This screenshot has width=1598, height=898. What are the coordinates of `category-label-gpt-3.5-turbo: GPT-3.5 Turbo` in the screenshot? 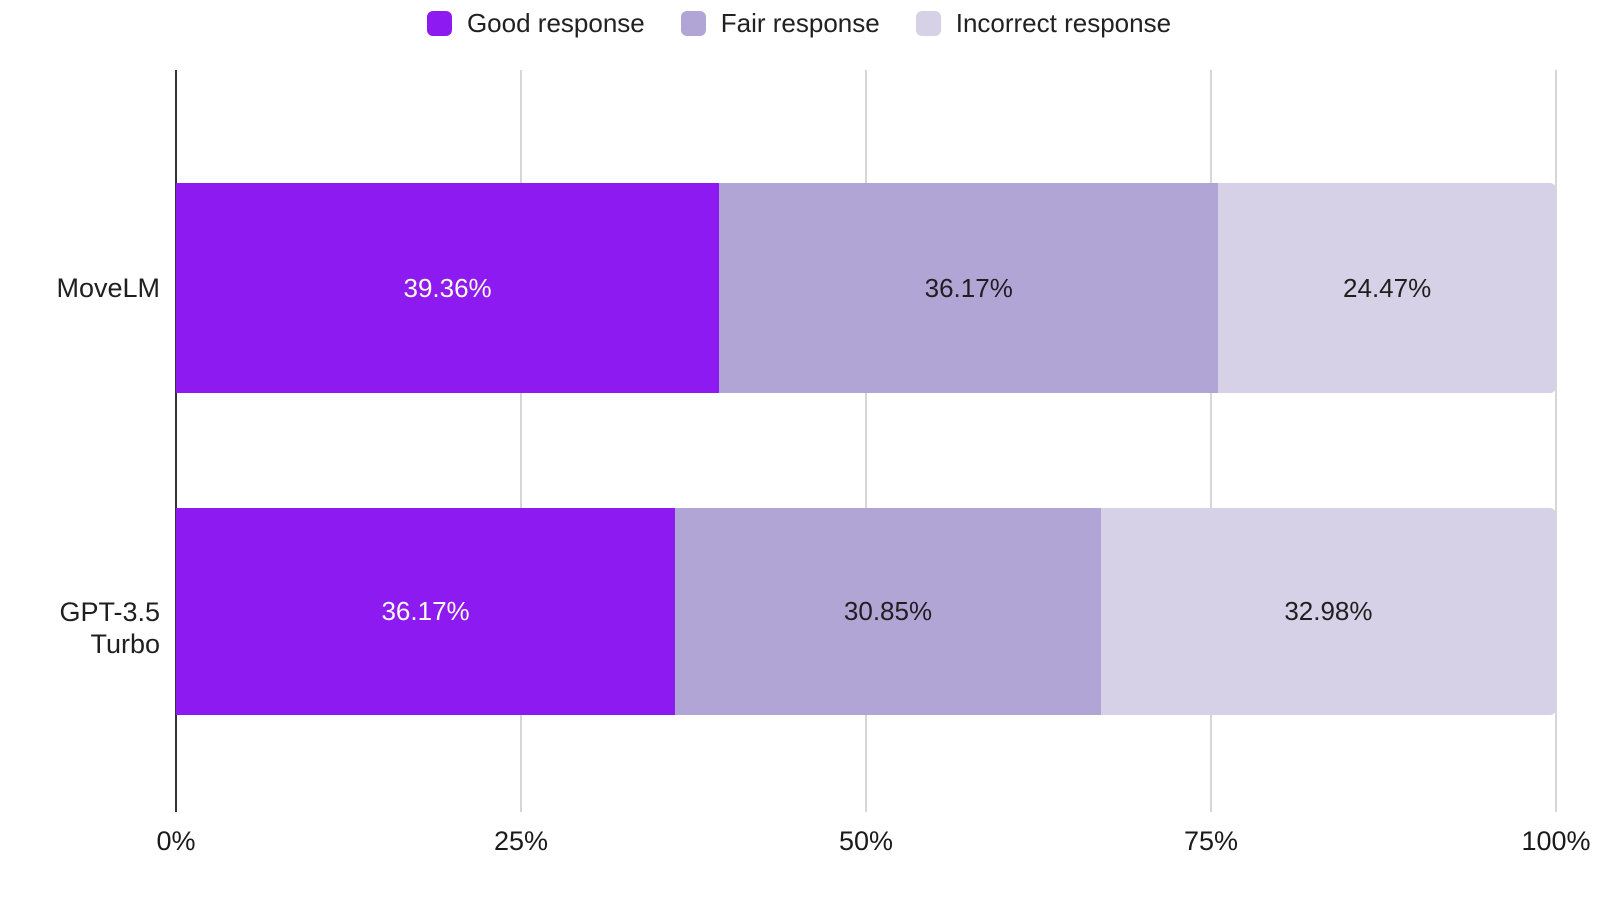 It's located at (109, 628).